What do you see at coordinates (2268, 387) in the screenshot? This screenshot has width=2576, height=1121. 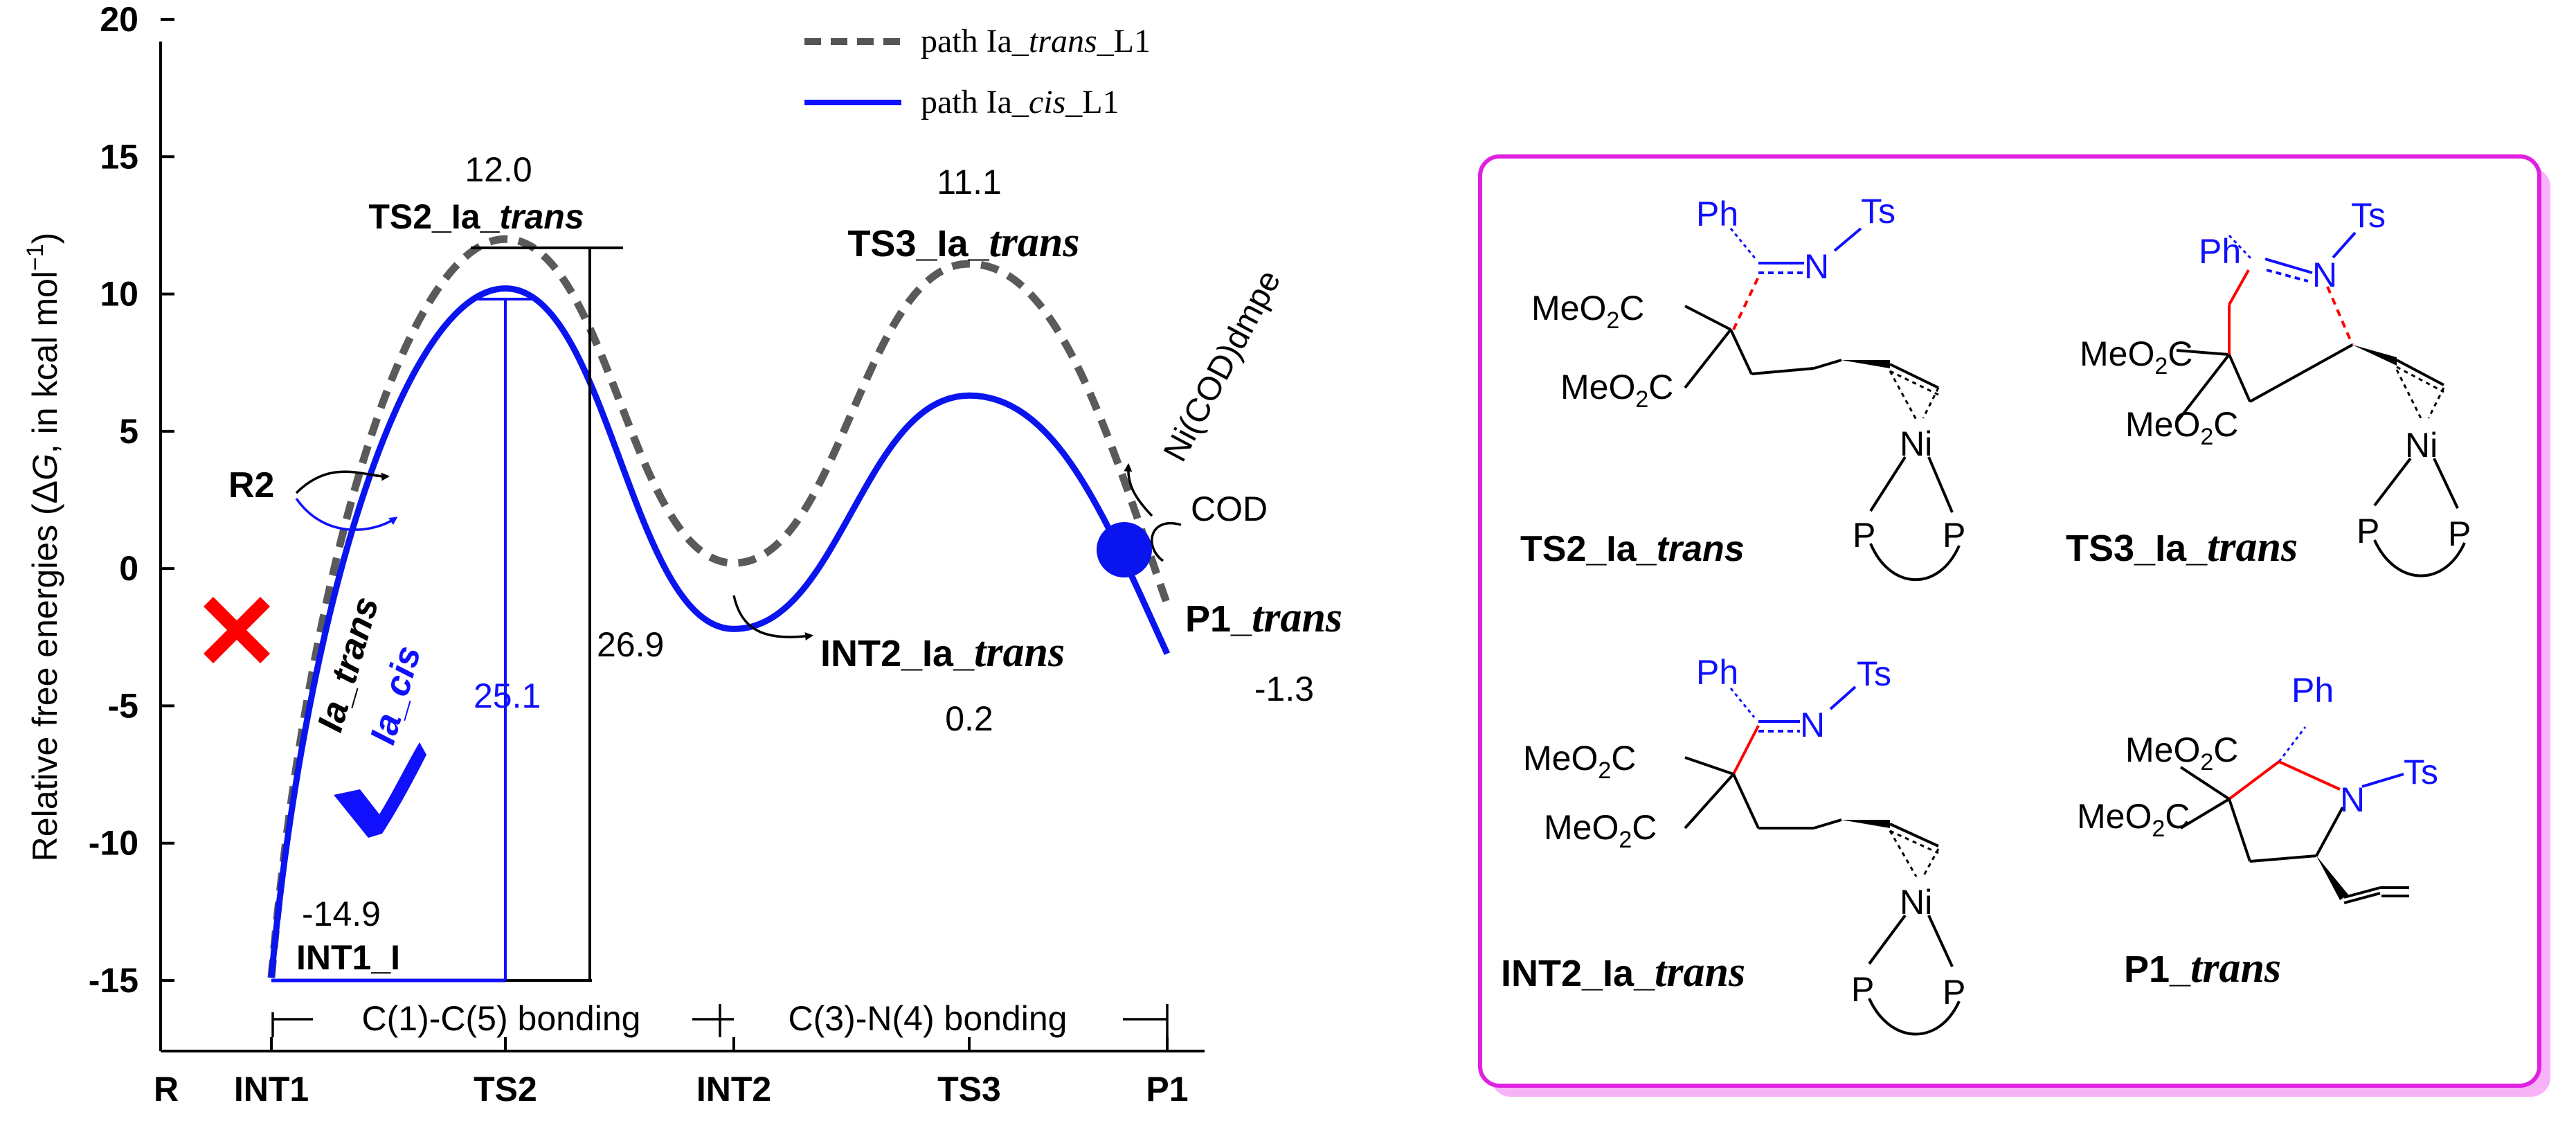 I see `structure-ts3: Ph Ts N MeO2C MeO2C Ni P P TS3_Ia_trans` at bounding box center [2268, 387].